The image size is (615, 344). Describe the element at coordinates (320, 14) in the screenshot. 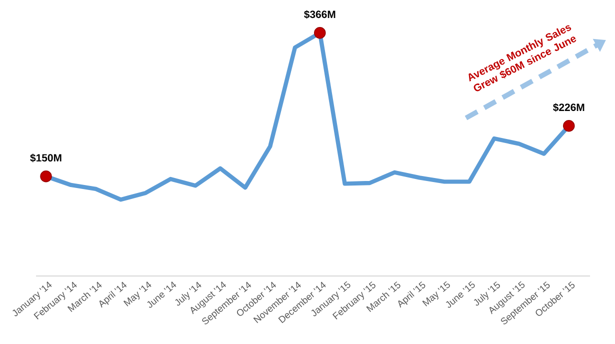

I see `data-label: $366M` at that location.